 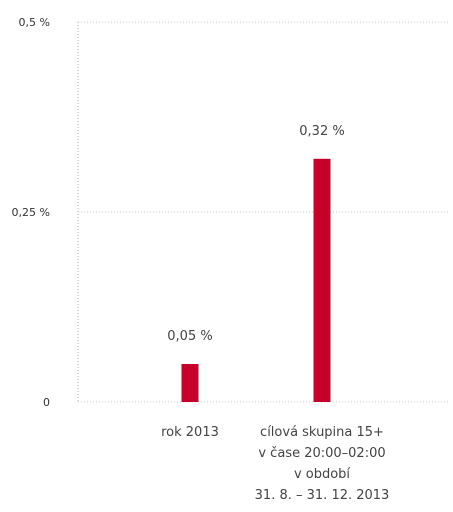 What do you see at coordinates (321, 131) in the screenshot?
I see `bar-value-label-1: 0,32 %` at bounding box center [321, 131].